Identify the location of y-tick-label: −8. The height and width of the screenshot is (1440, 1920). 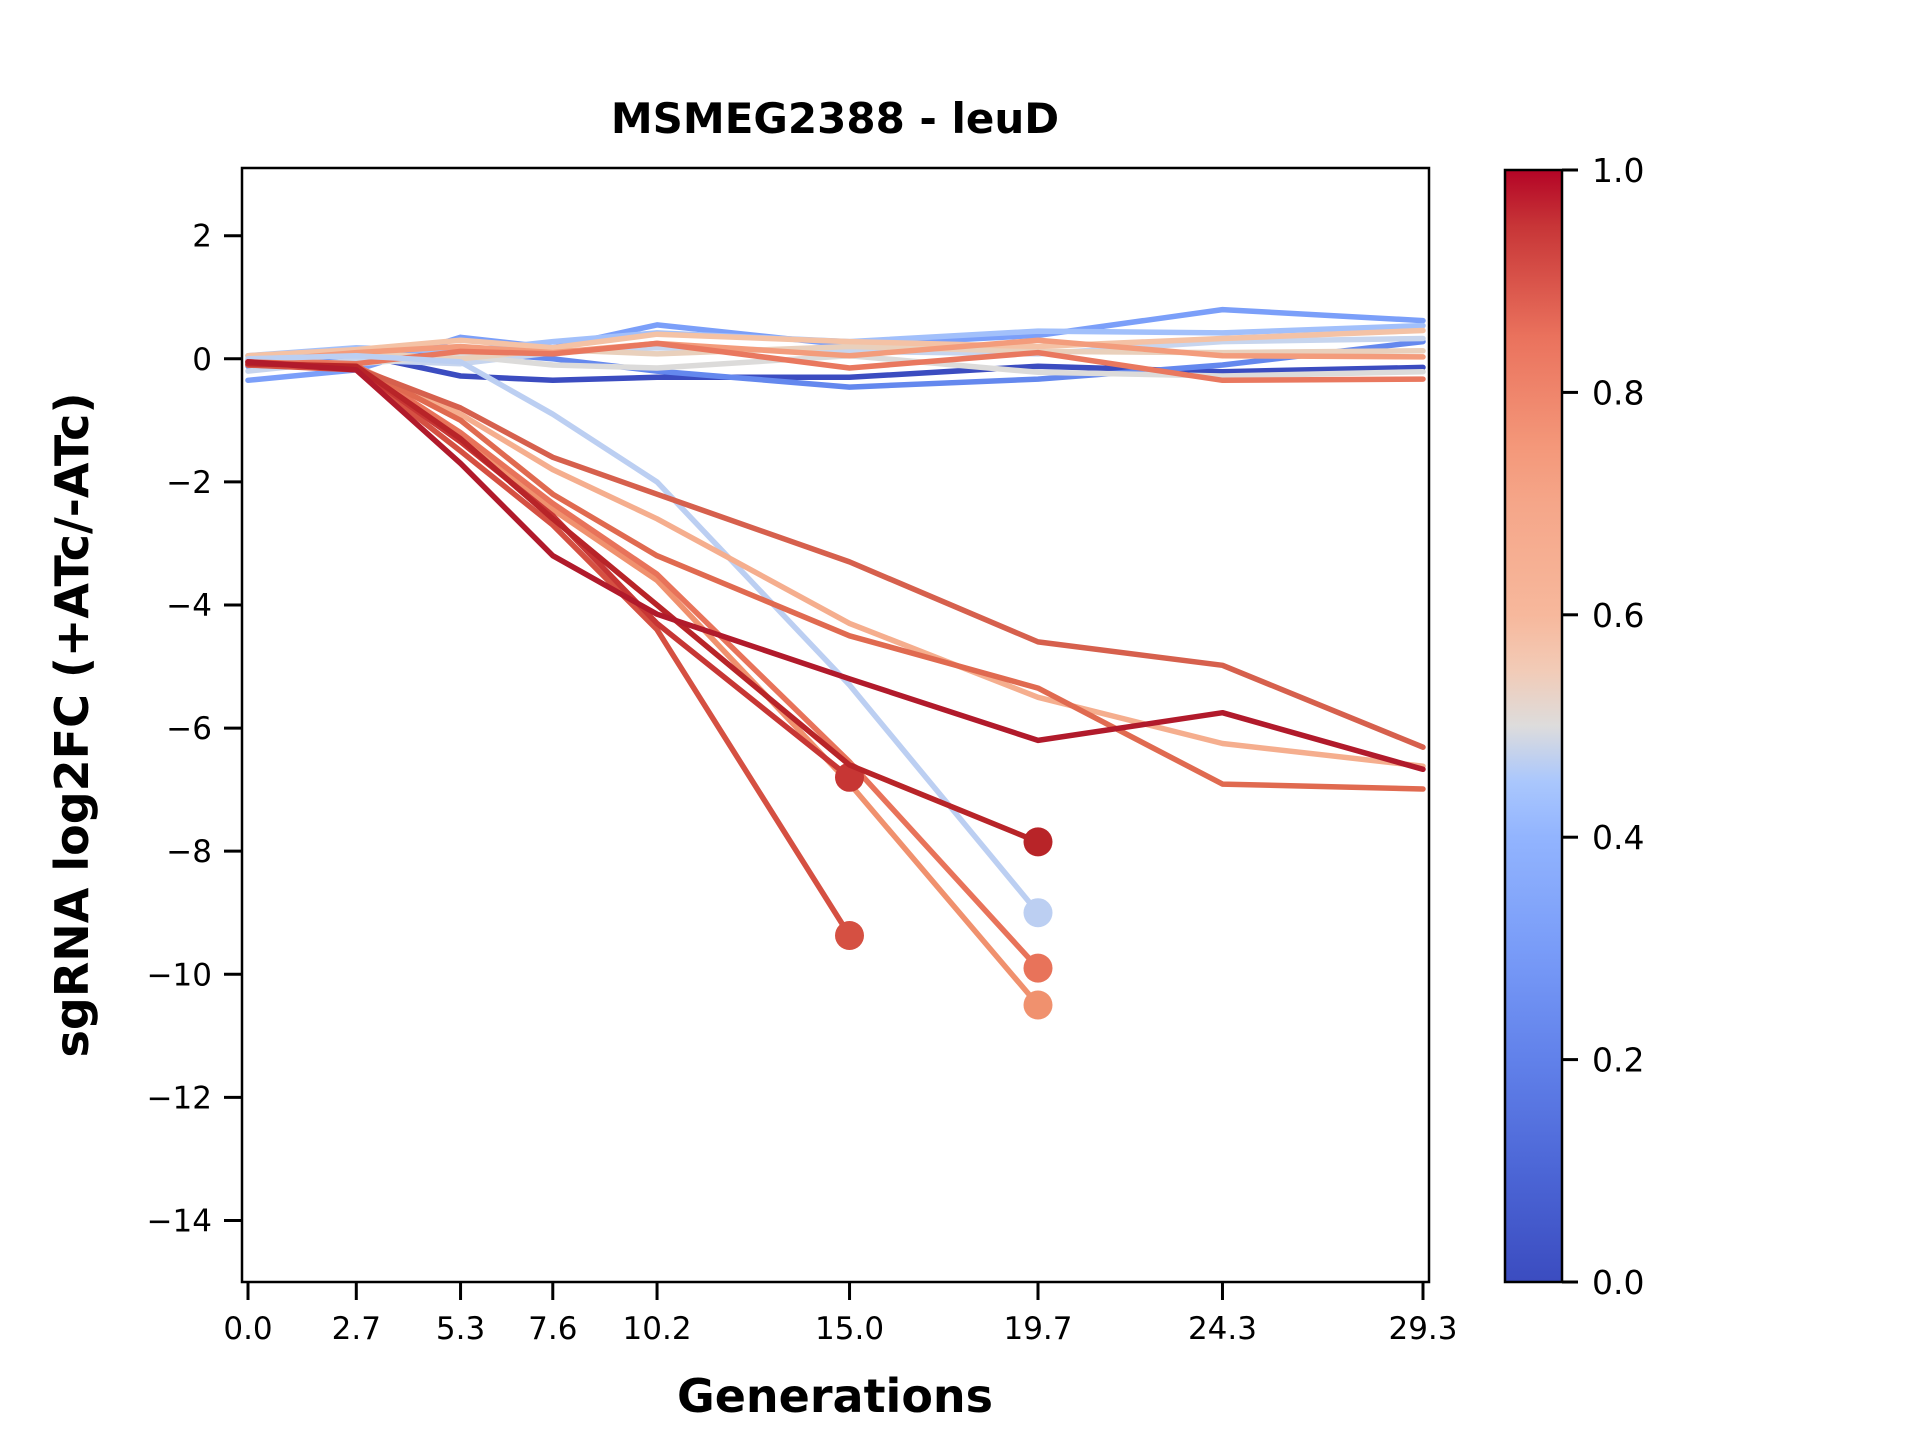
(189, 852).